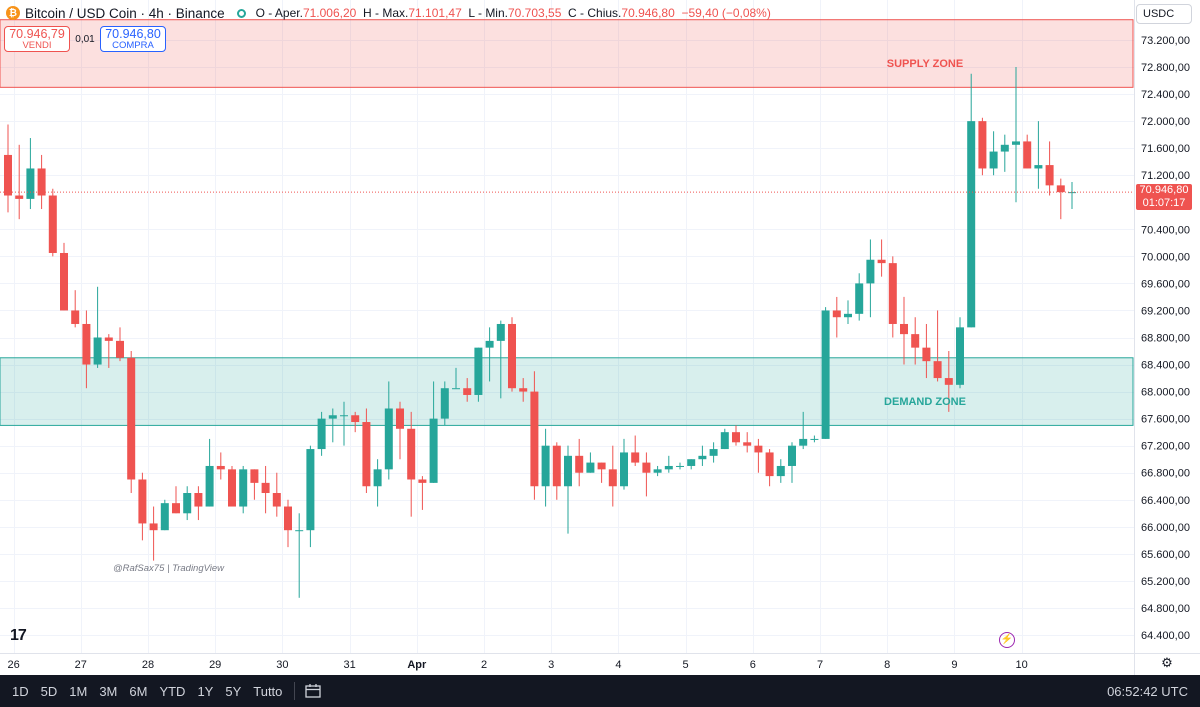 This screenshot has height=707, width=1200. Describe the element at coordinates (49, 691) in the screenshot. I see `timeframe-5d: 5D` at that location.